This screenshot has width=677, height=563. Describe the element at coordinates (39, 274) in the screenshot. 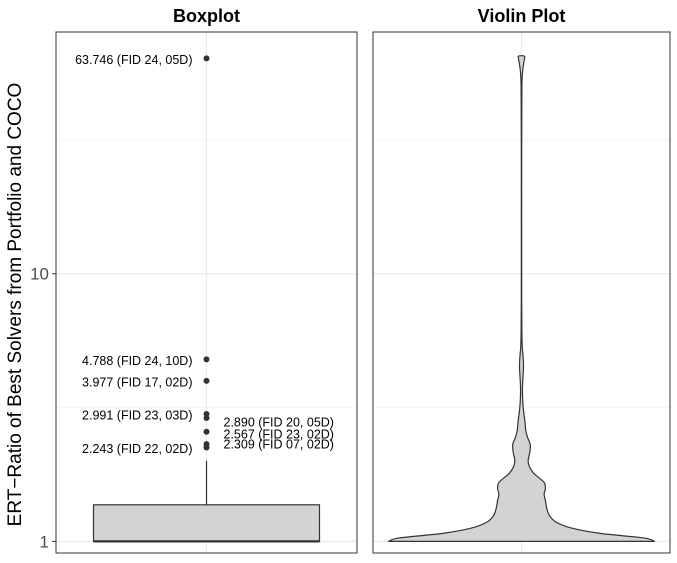

I see `y-tick-label: 10` at that location.